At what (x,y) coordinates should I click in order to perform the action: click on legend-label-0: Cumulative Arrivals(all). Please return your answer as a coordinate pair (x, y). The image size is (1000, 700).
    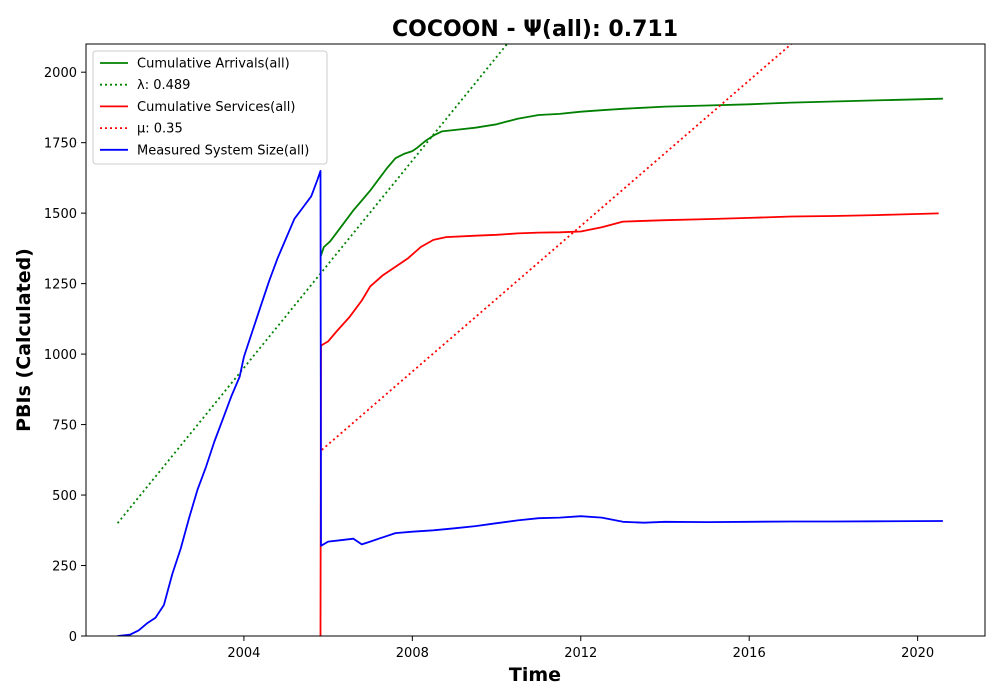
    Looking at the image, I should click on (213, 64).